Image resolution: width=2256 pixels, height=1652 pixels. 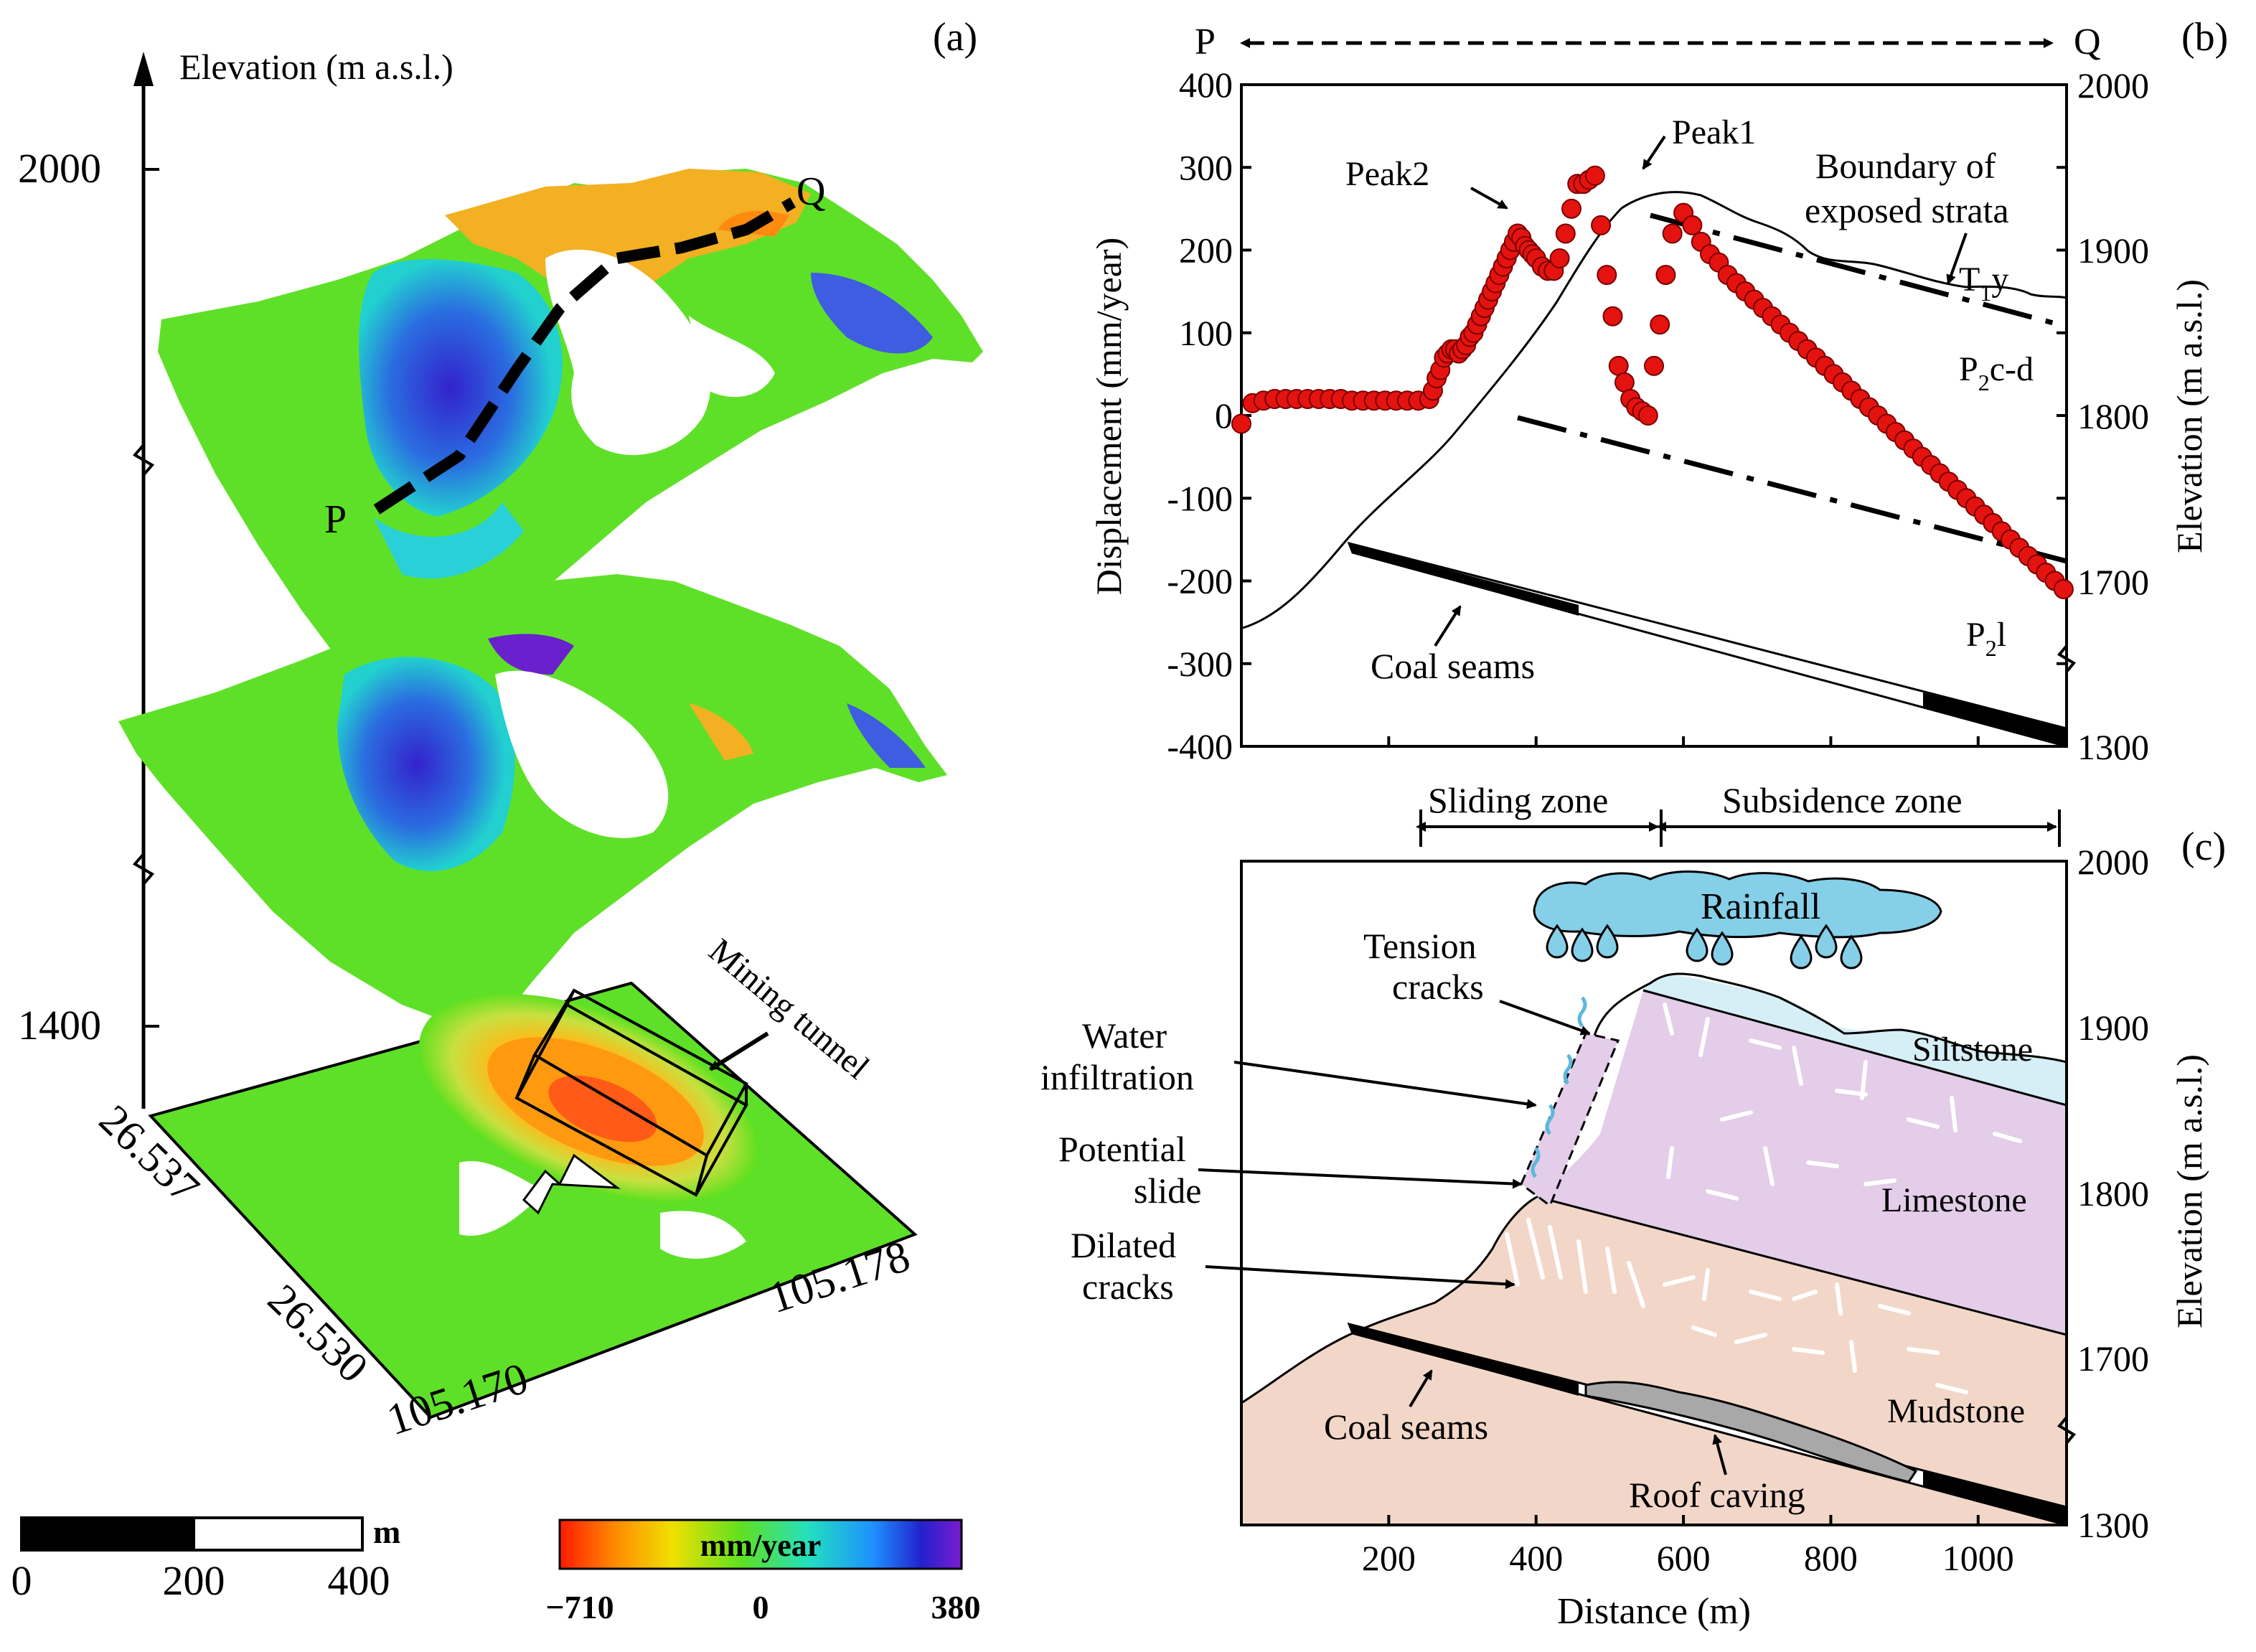 What do you see at coordinates (316, 67) in the screenshot?
I see `elevation-axis-title: Elevation (m a.s.l.)` at bounding box center [316, 67].